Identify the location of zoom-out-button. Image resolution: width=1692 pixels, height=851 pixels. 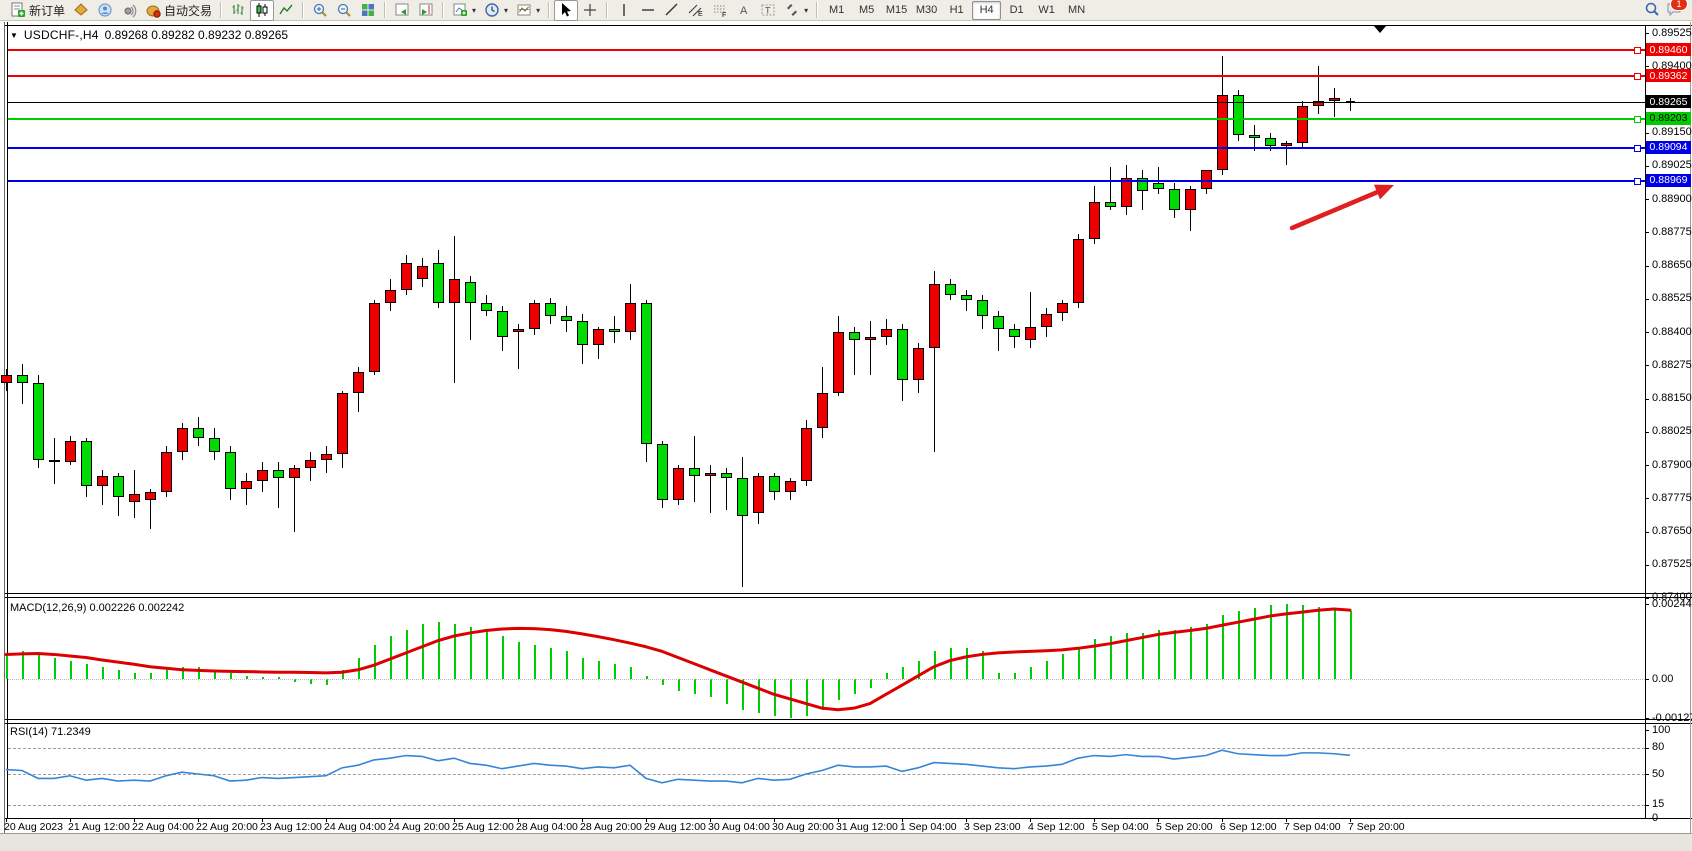
(344, 10).